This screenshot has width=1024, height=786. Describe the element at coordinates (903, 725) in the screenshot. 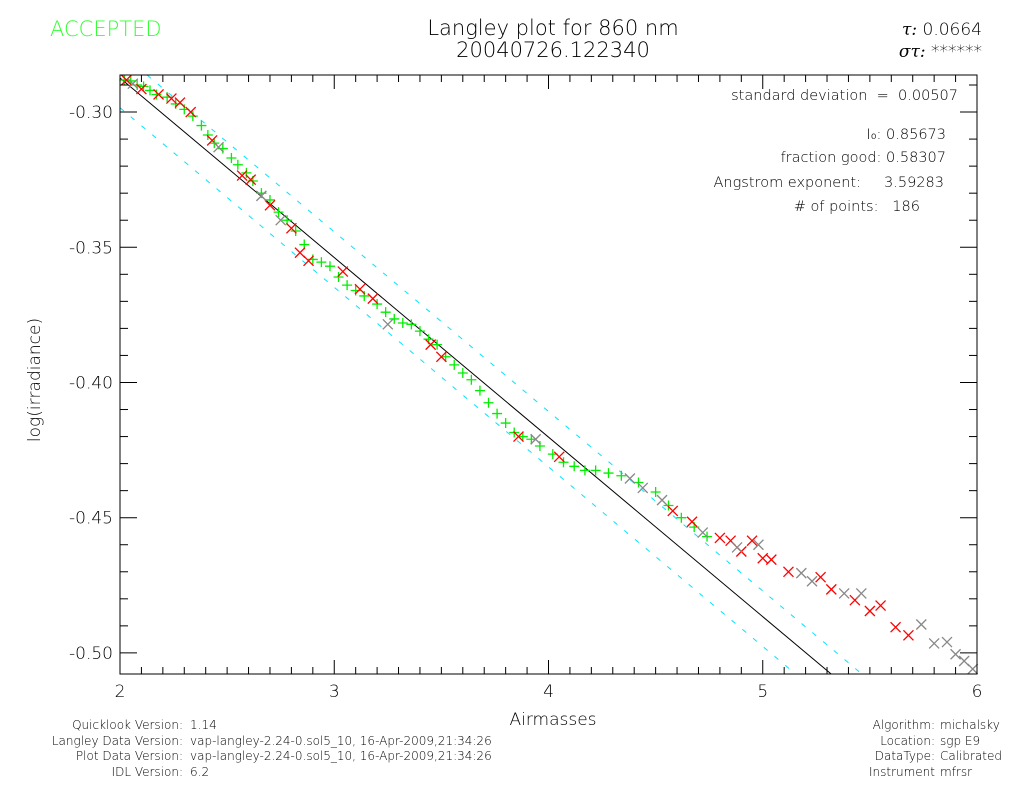

I see `footer-right-label: Algorithm:` at that location.